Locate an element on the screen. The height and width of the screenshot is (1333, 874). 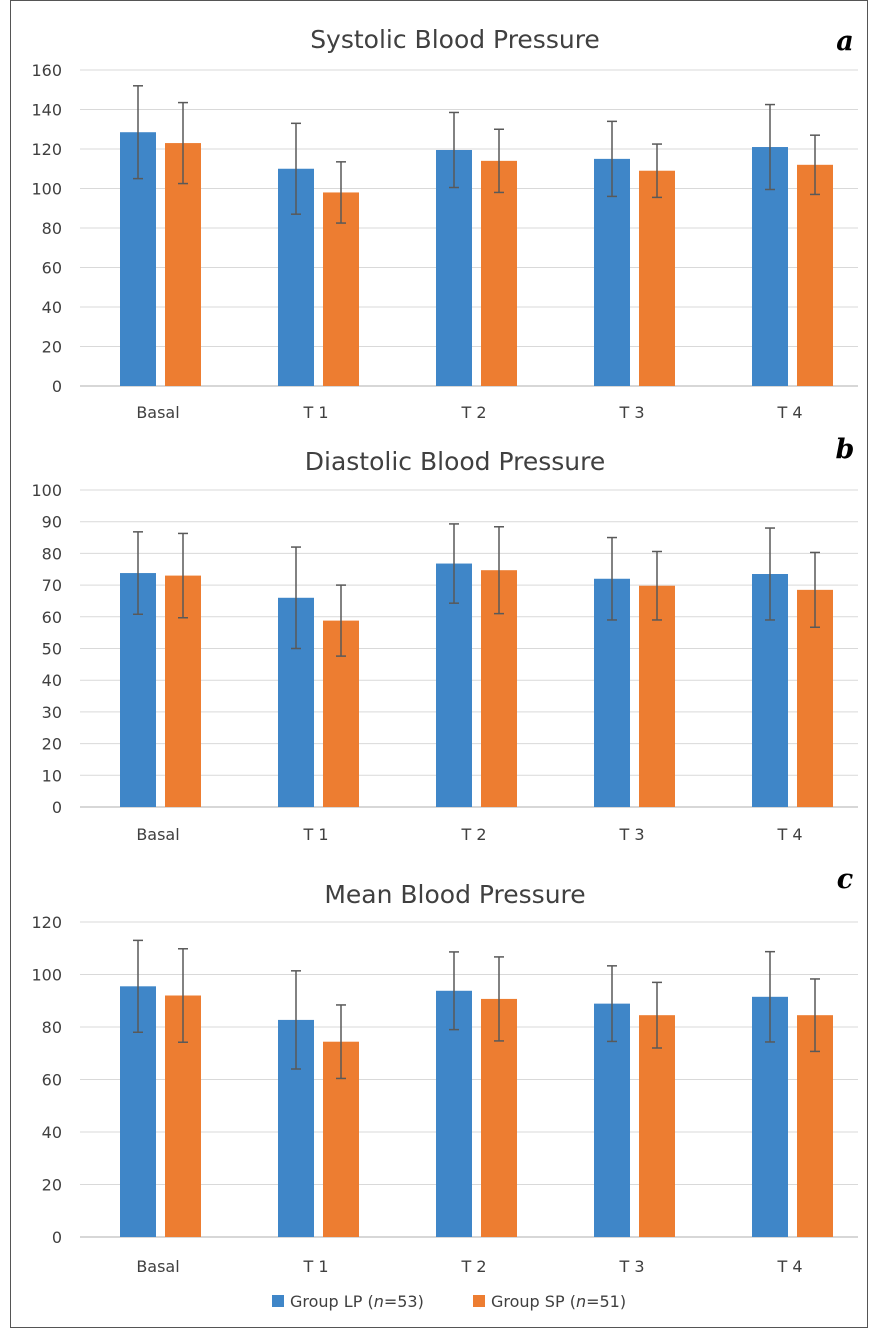
panel-letter: a is located at coordinates (845, 41).